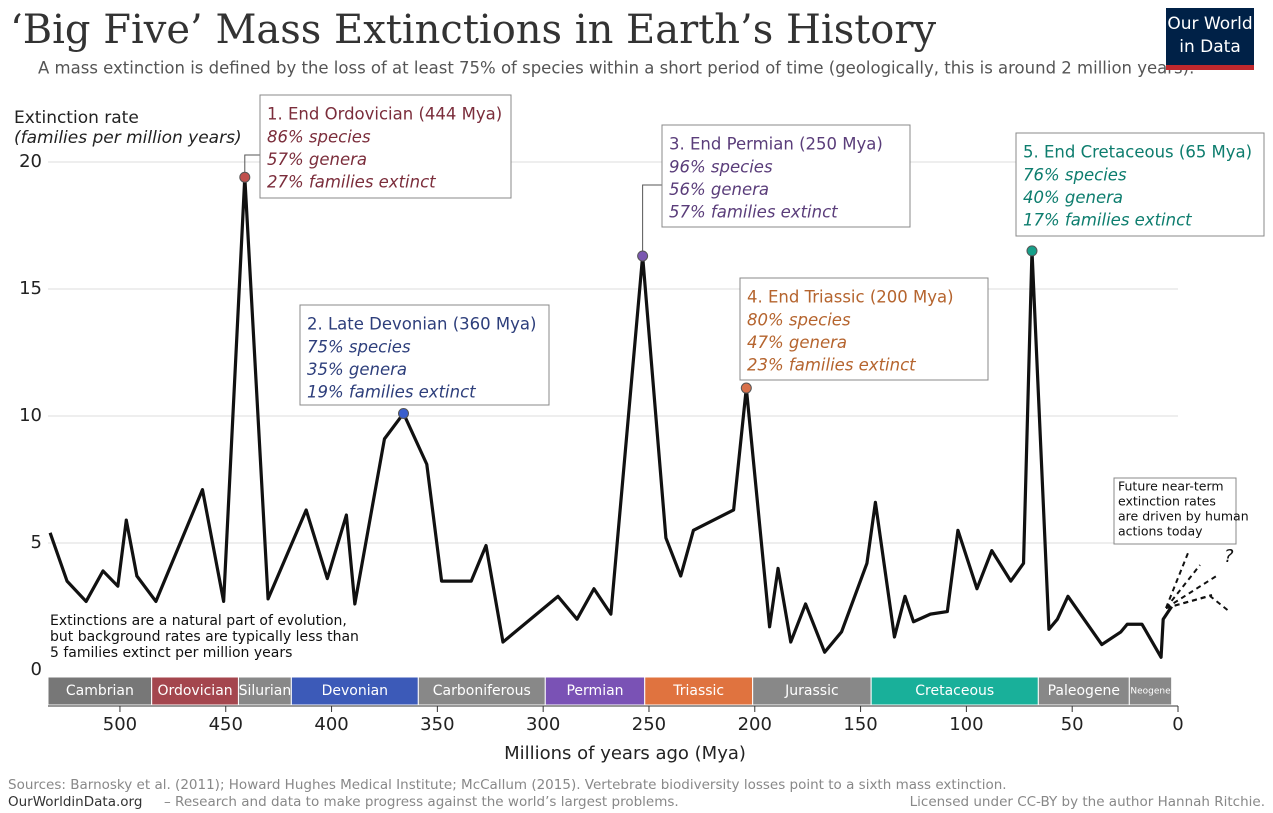 This screenshot has width=1273, height=813. I want to click on annotation-line: 40% genera, so click(1073, 197).